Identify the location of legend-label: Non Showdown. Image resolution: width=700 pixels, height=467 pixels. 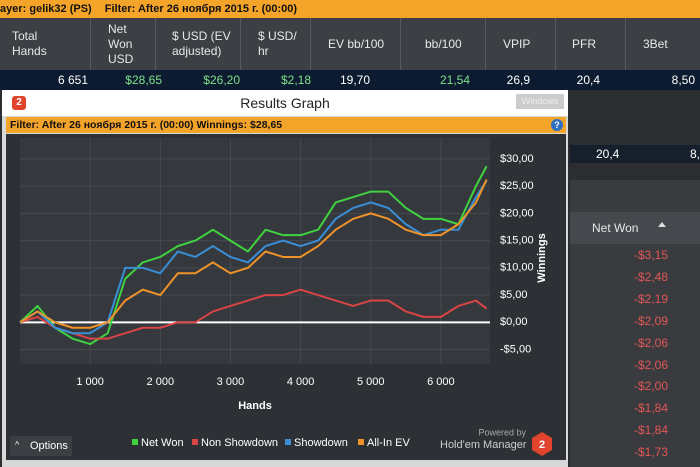
(239, 443).